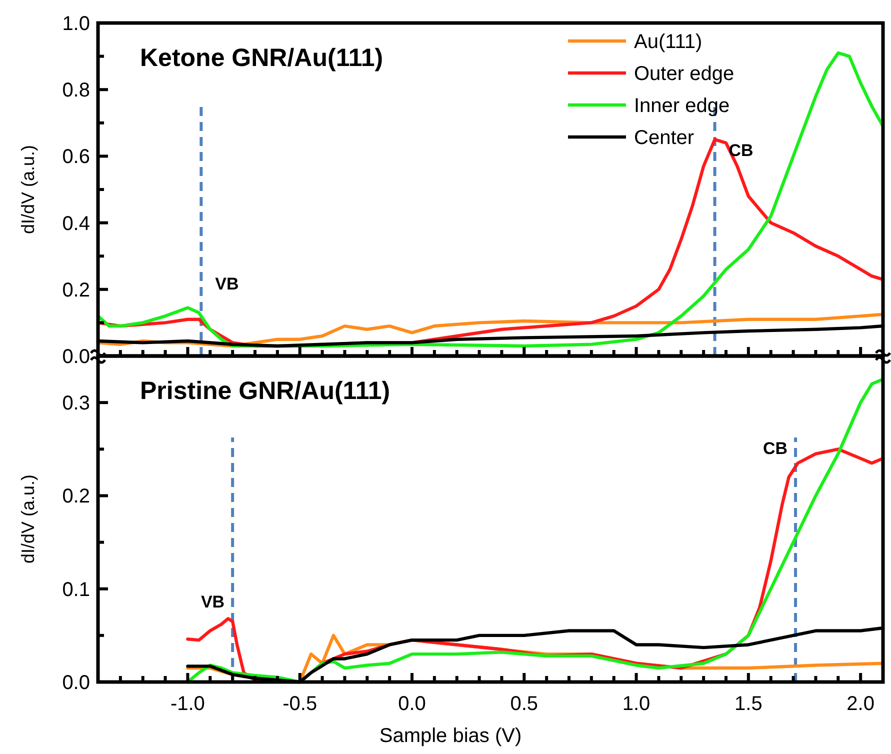 The image size is (891, 754). Describe the element at coordinates (262, 58) in the screenshot. I see `text: Ketone GNR/Au(111)` at that location.